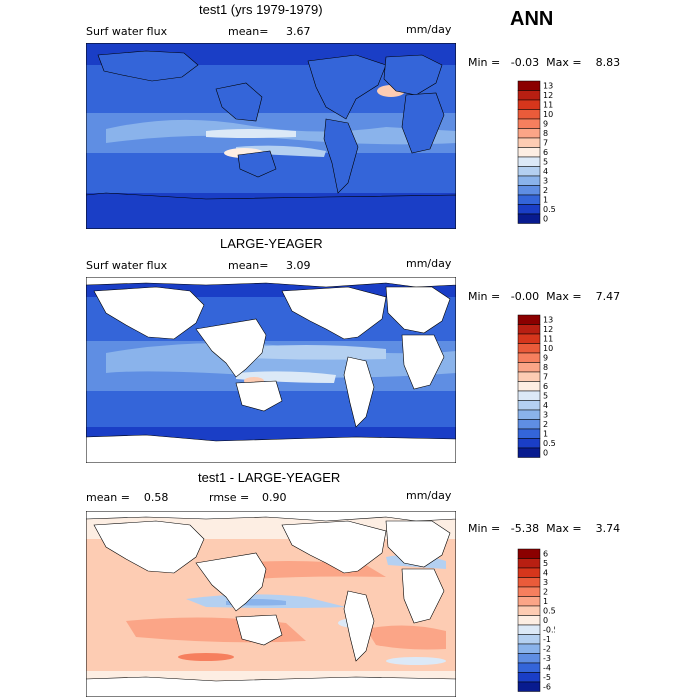  I want to click on panel1-variable-label: Surf water flux, so click(127, 31).